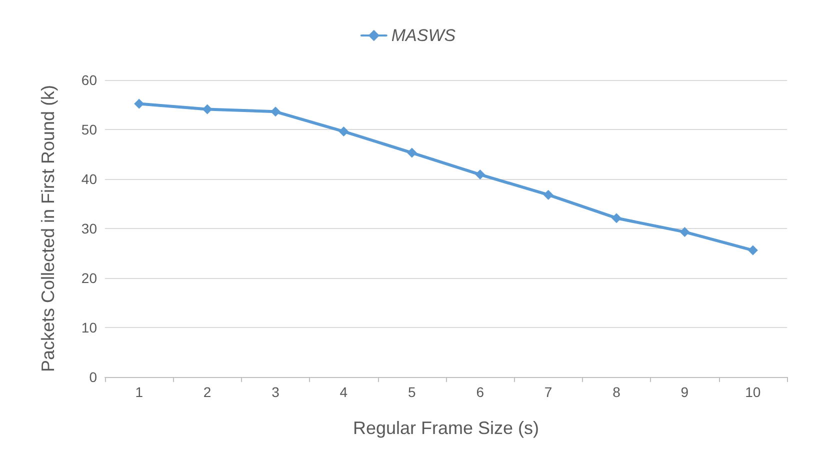 The image size is (816, 476). I want to click on legend-label: MASWS, so click(423, 35).